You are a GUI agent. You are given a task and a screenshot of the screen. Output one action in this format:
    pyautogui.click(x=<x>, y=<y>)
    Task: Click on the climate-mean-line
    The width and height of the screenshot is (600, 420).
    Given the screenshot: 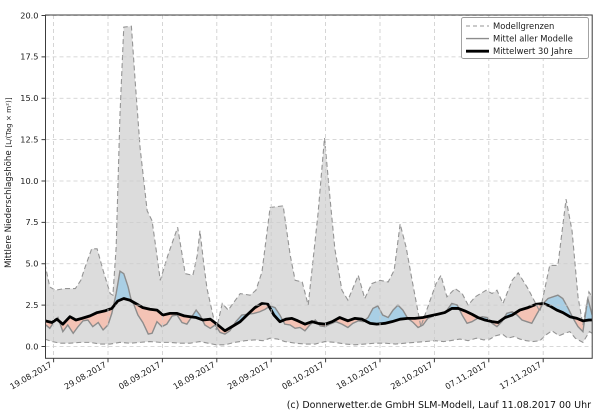 What is the action you would take?
    pyautogui.click(x=319, y=315)
    